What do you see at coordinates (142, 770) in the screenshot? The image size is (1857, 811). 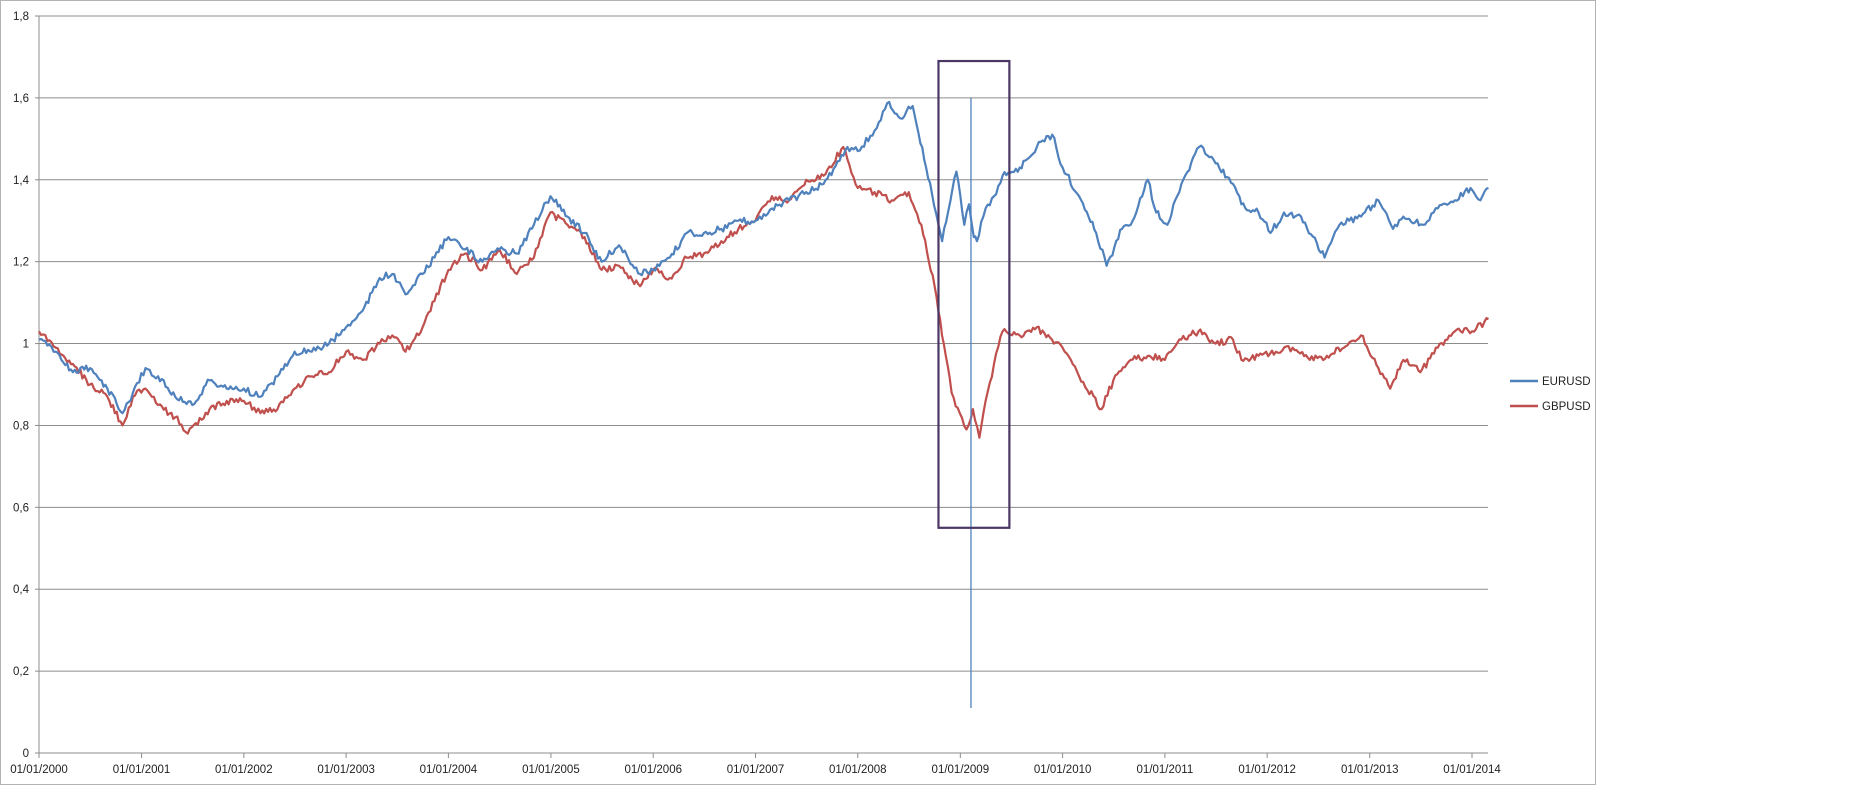 I see `x-tick-label: 01/01/2001` at bounding box center [142, 770].